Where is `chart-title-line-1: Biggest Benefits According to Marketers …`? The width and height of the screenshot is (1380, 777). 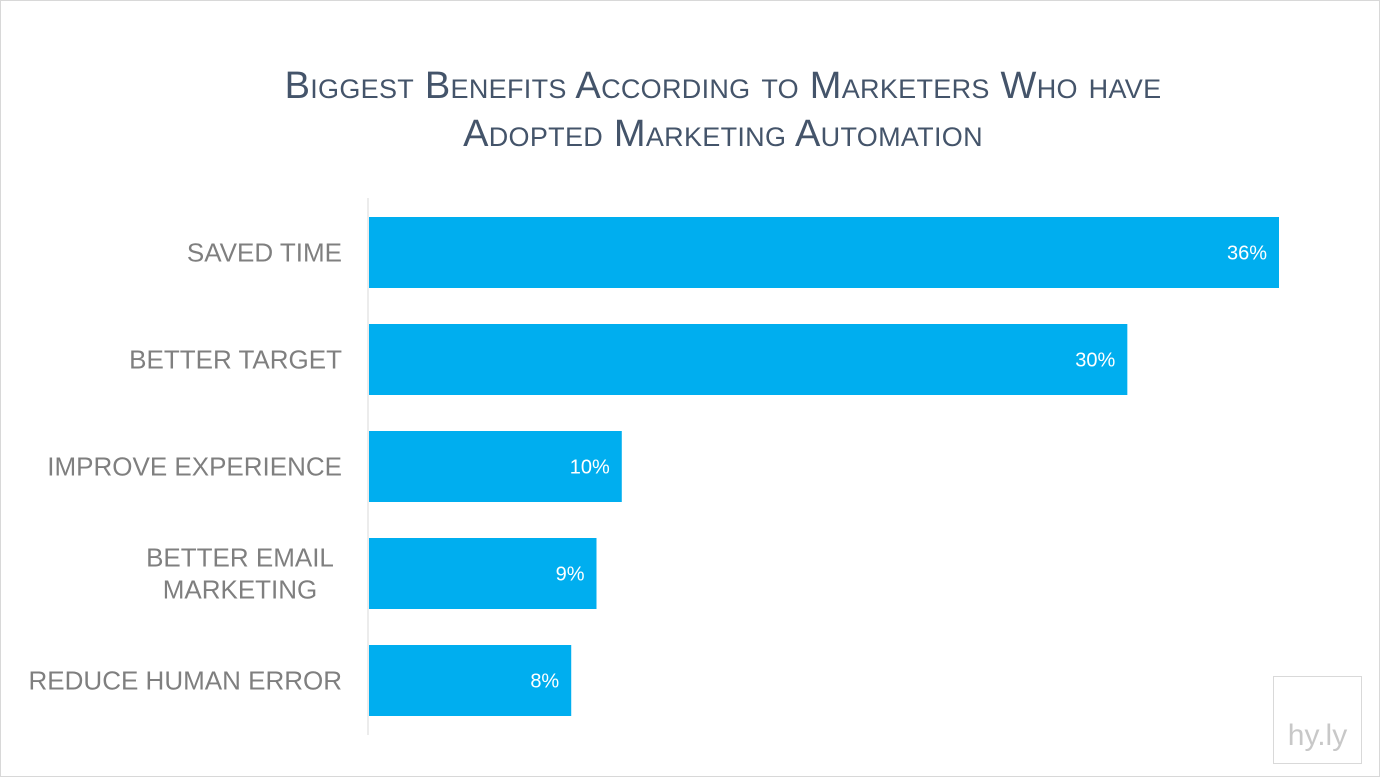 chart-title-line-1: Biggest Benefits According to Marketers … is located at coordinates (723, 86).